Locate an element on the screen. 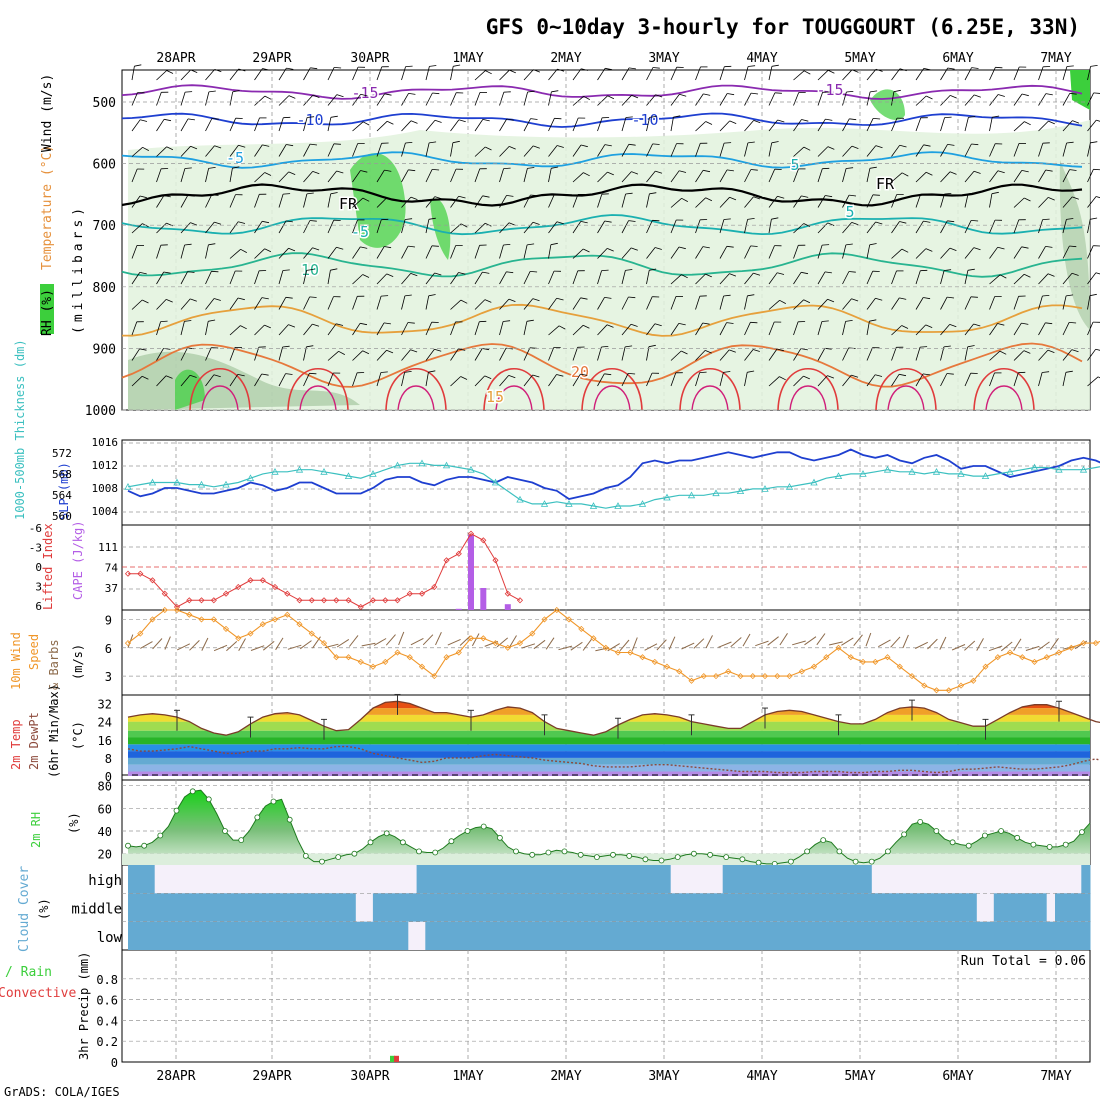 The height and width of the screenshot is (1100, 1100). temperature-contour is located at coordinates (514, 398).